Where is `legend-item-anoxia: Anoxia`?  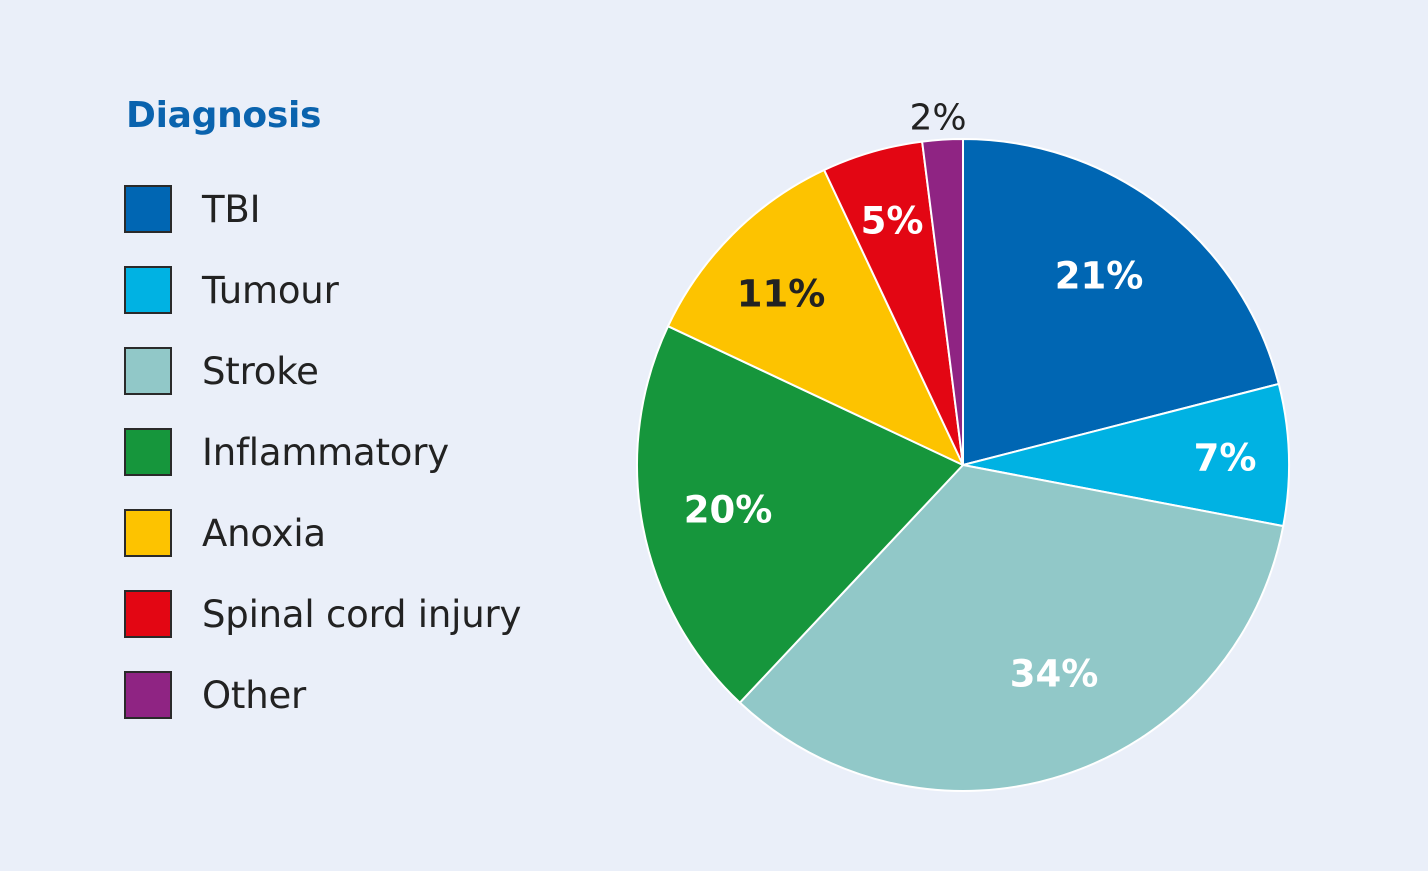 legend-item-anoxia: Anoxia is located at coordinates (322, 533).